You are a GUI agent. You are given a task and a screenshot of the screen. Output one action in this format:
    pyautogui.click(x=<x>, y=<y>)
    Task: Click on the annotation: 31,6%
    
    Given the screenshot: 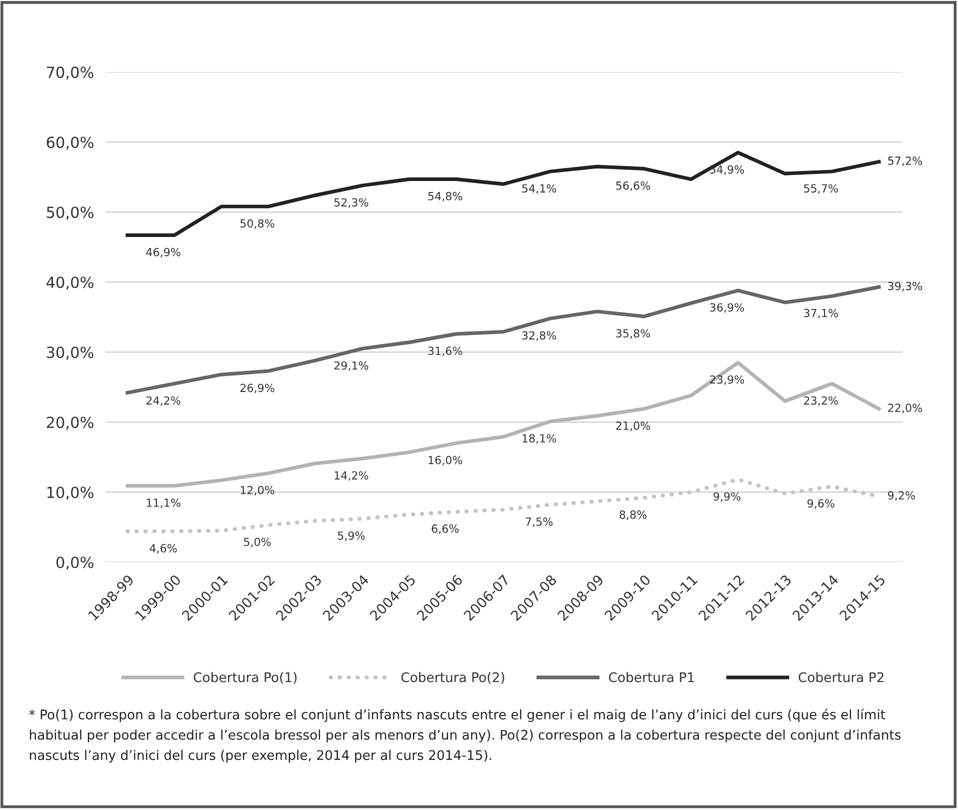 What is the action you would take?
    pyautogui.click(x=445, y=351)
    